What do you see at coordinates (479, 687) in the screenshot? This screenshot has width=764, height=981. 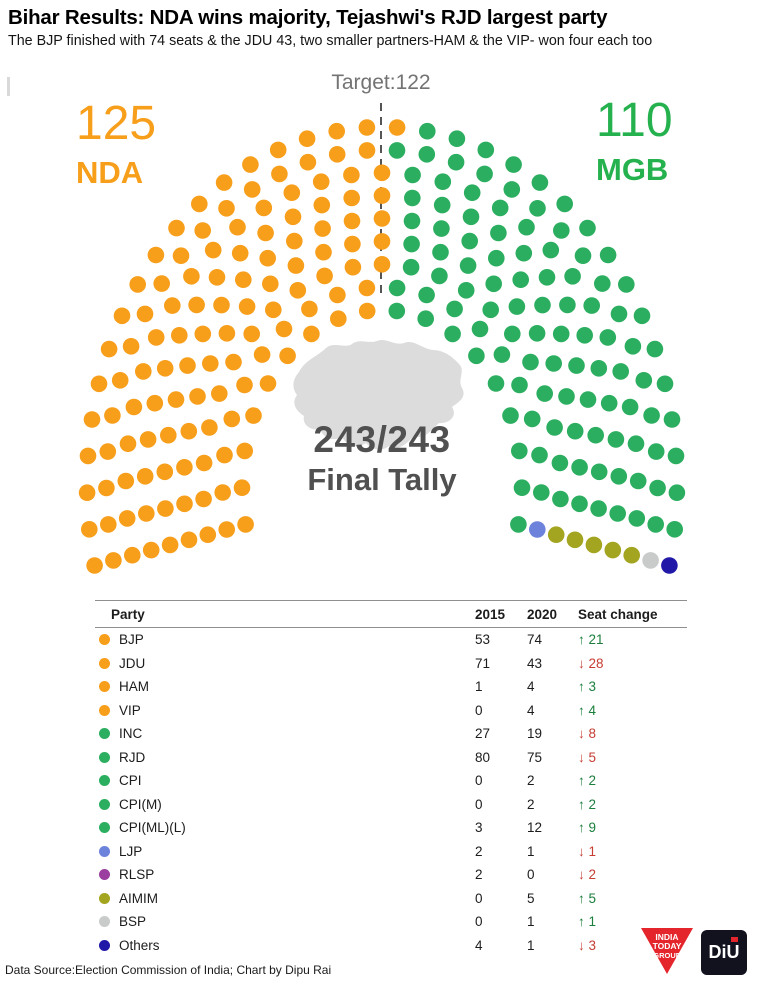 I see `seats-2015: 1` at bounding box center [479, 687].